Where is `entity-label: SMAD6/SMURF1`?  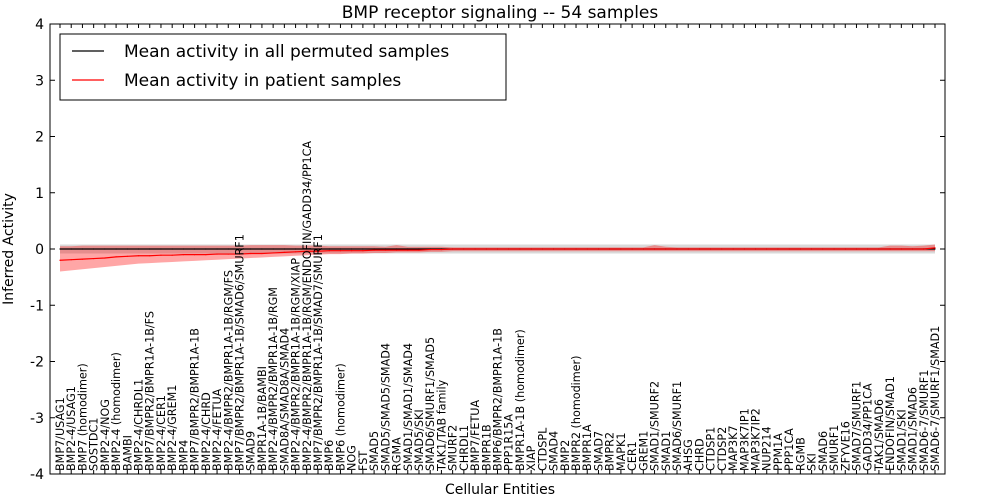 entity-label: SMAD6/SMURF1 is located at coordinates (677, 426).